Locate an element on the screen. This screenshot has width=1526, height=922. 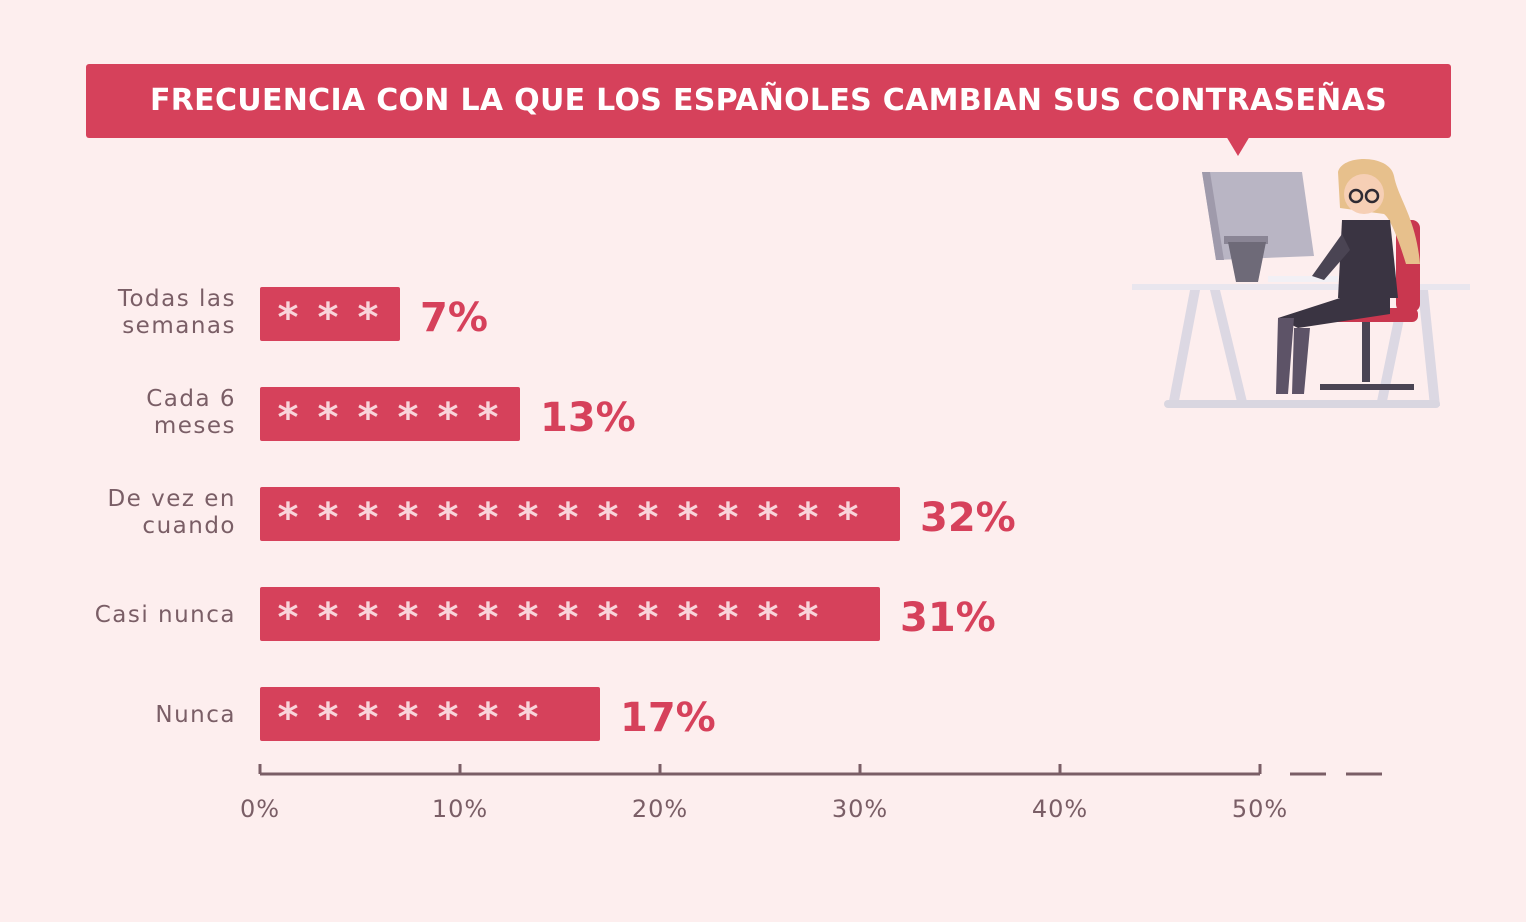
category-label: meses is located at coordinates (195, 426).